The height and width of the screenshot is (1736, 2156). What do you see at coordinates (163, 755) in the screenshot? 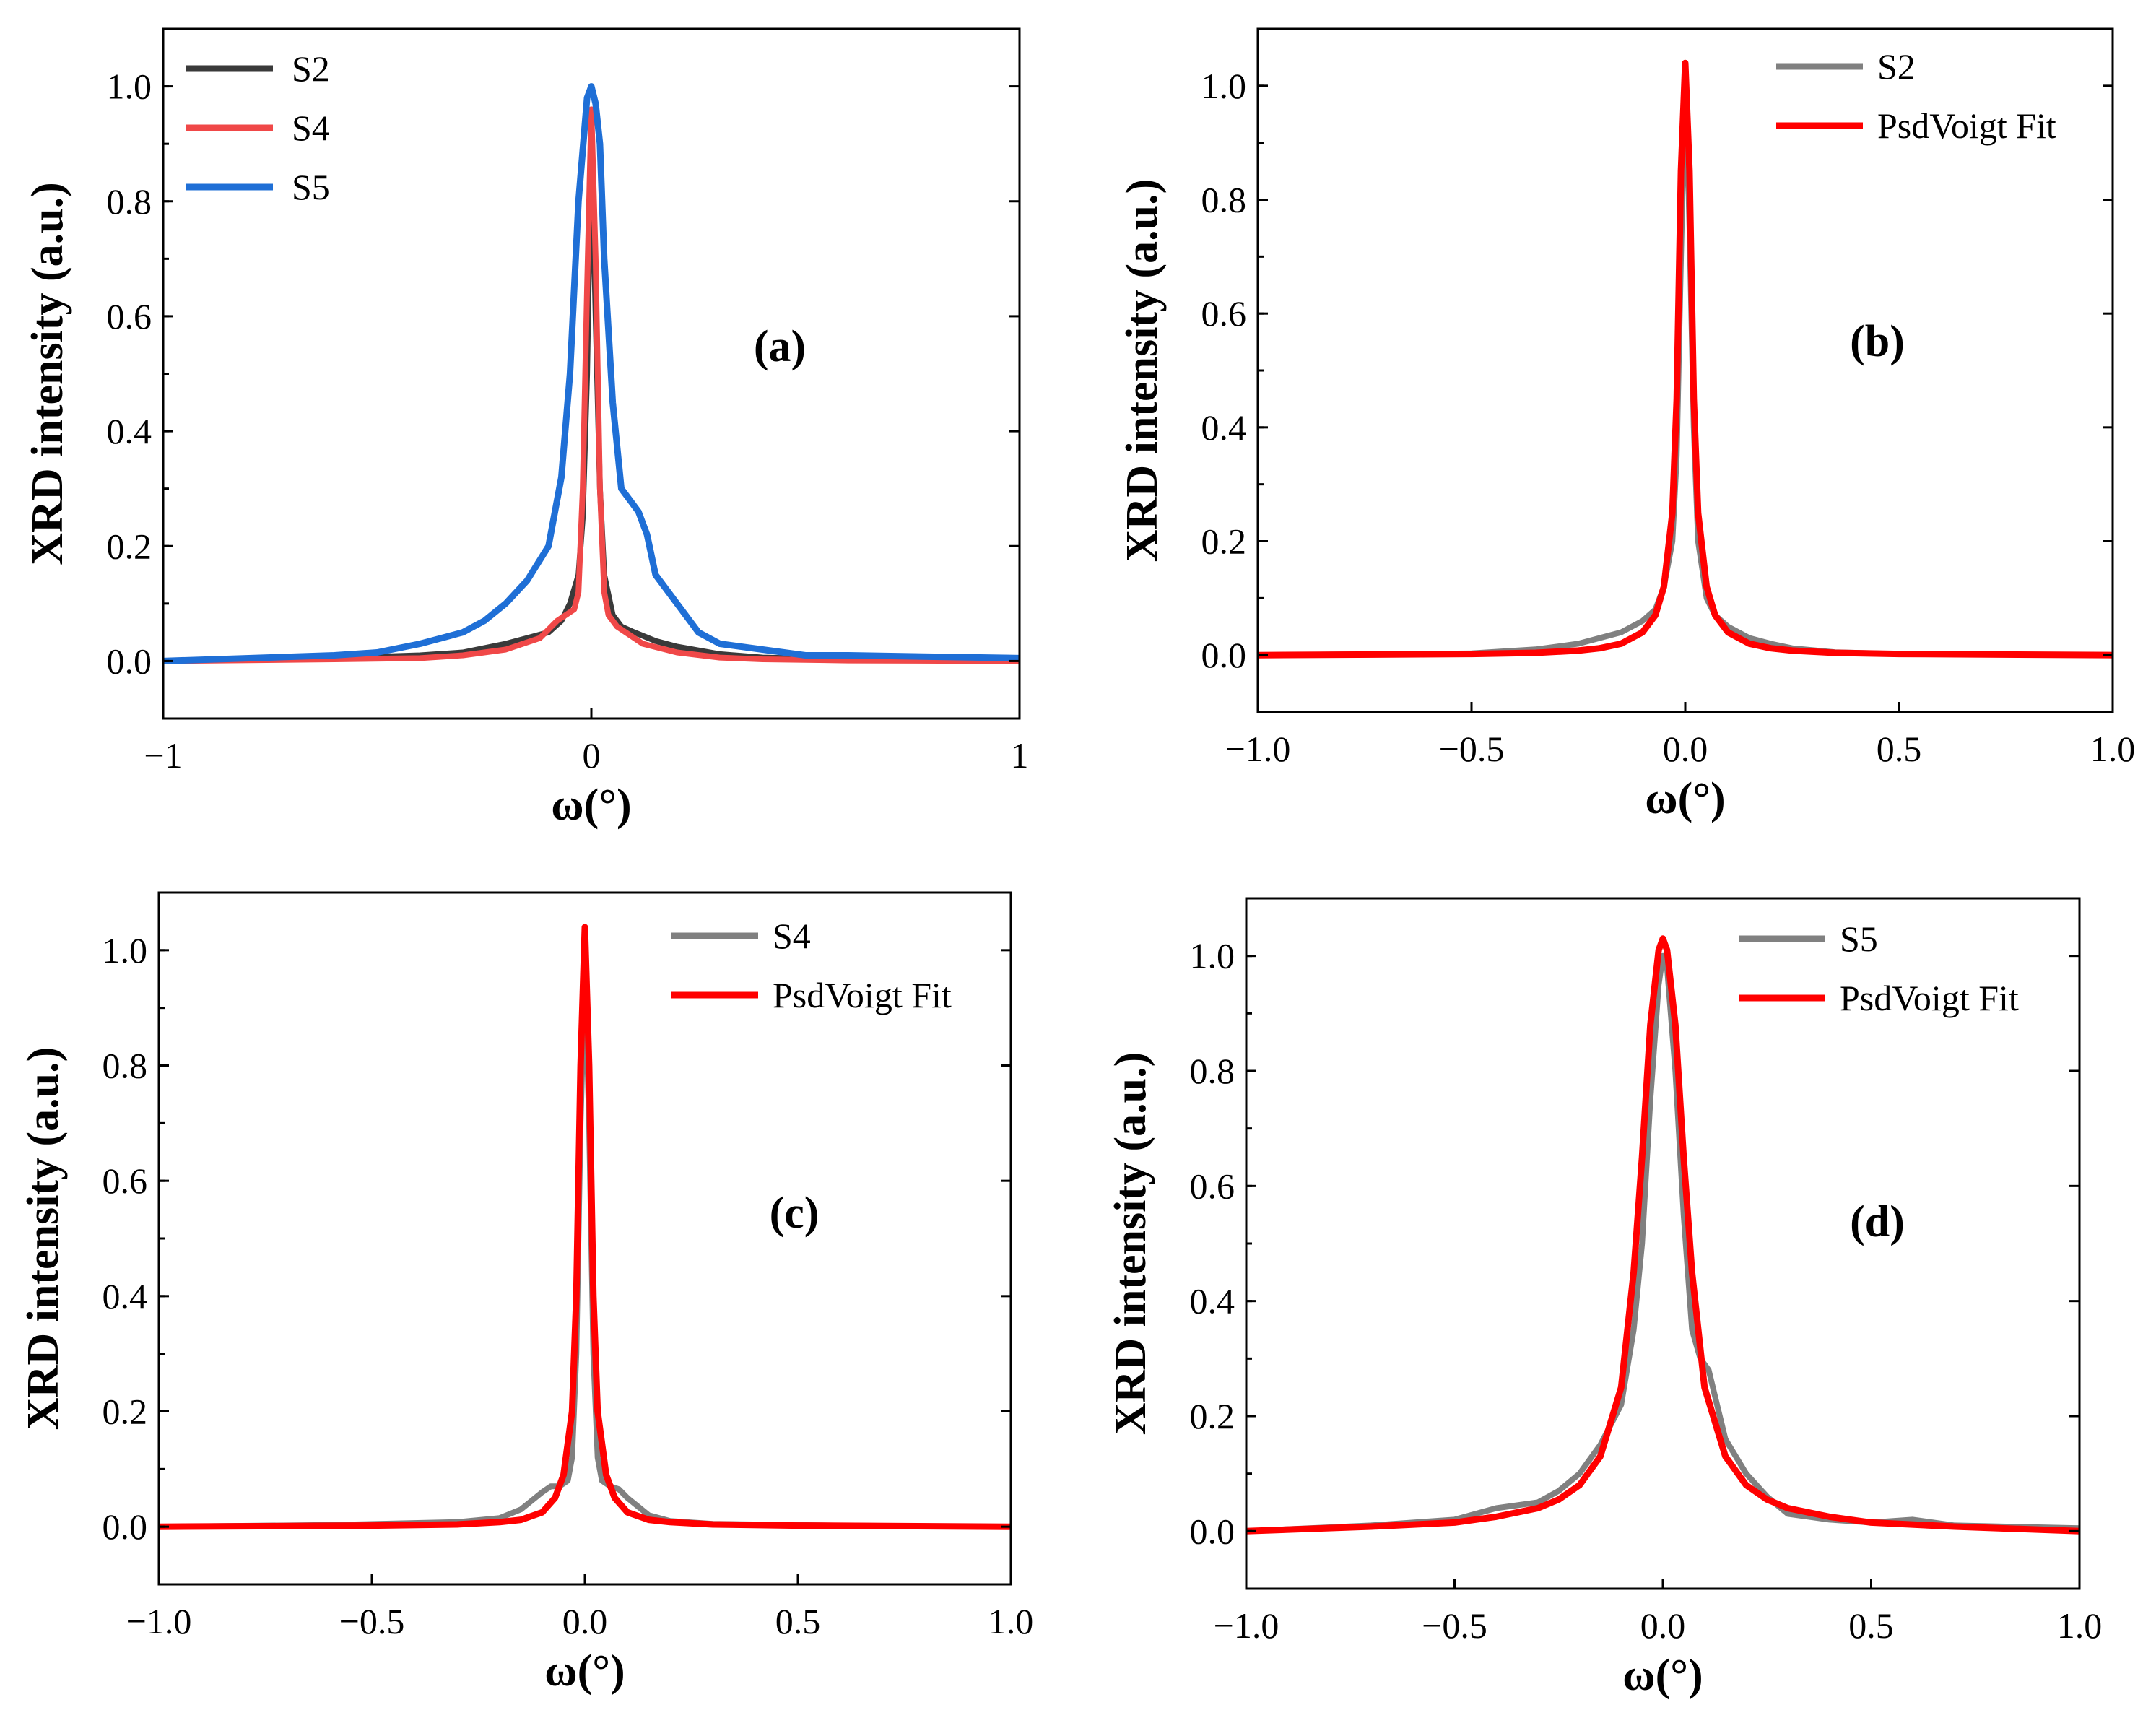
I see `x-tick-label: −1` at bounding box center [163, 755].